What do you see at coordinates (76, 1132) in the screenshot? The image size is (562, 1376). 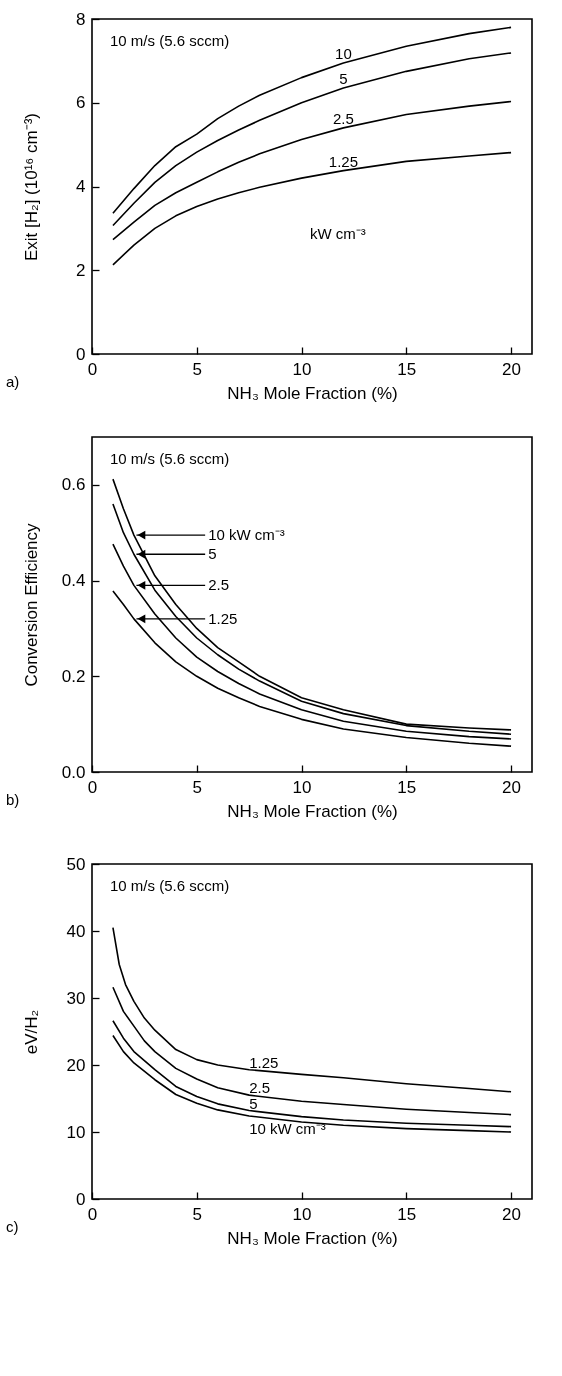 I see `y-tick-label: 10` at bounding box center [76, 1132].